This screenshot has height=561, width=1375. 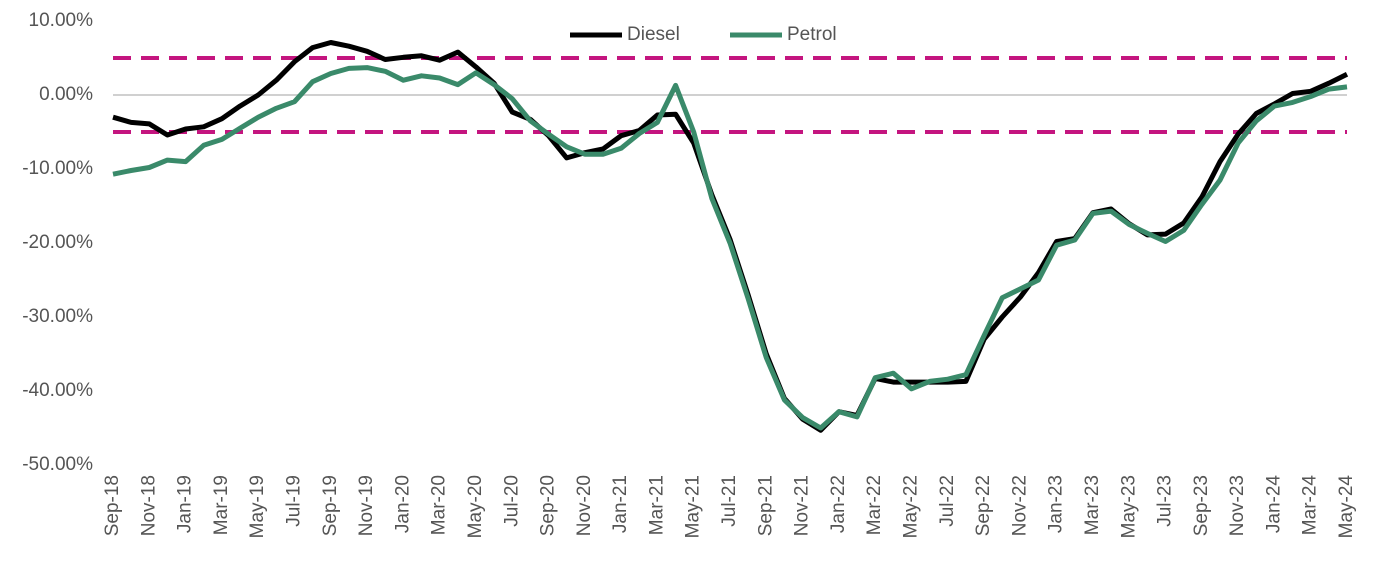 I want to click on x-tick-label: Nov-21, so click(x=802, y=505).